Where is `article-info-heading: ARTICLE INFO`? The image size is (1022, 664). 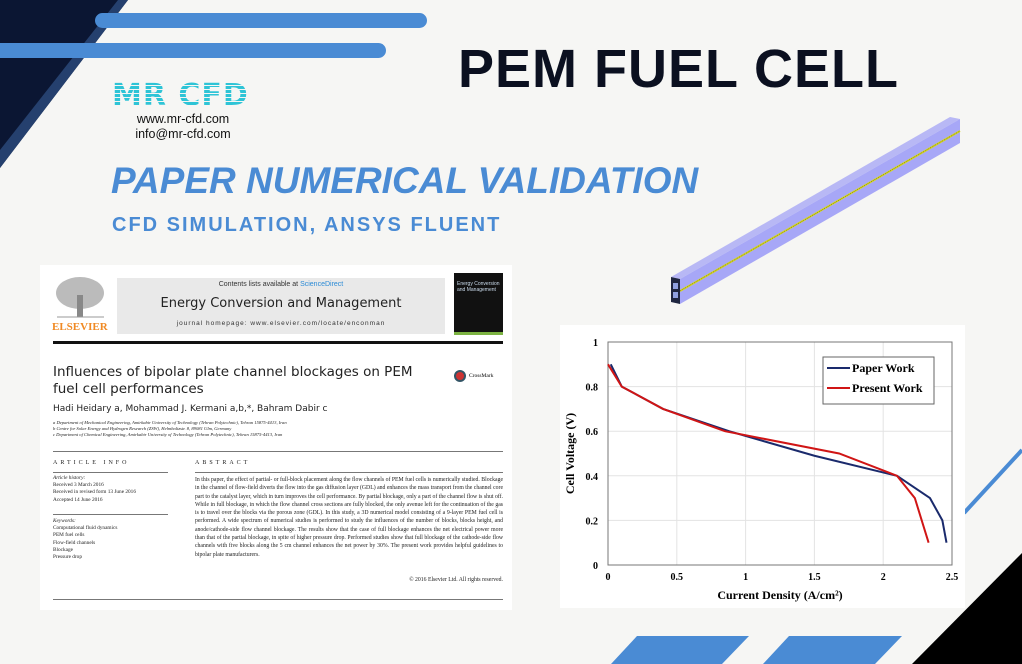 article-info-heading: ARTICLE INFO is located at coordinates (91, 463).